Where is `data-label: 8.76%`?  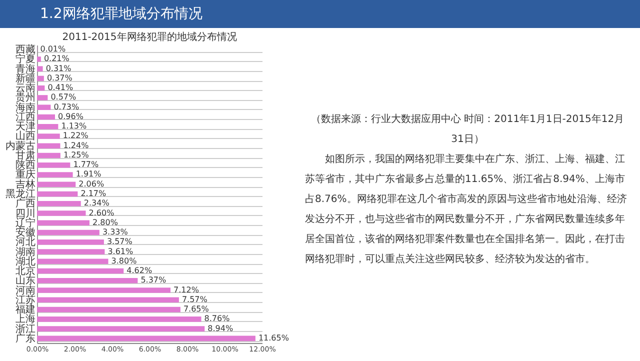
data-label: 8.76% is located at coordinates (217, 319).